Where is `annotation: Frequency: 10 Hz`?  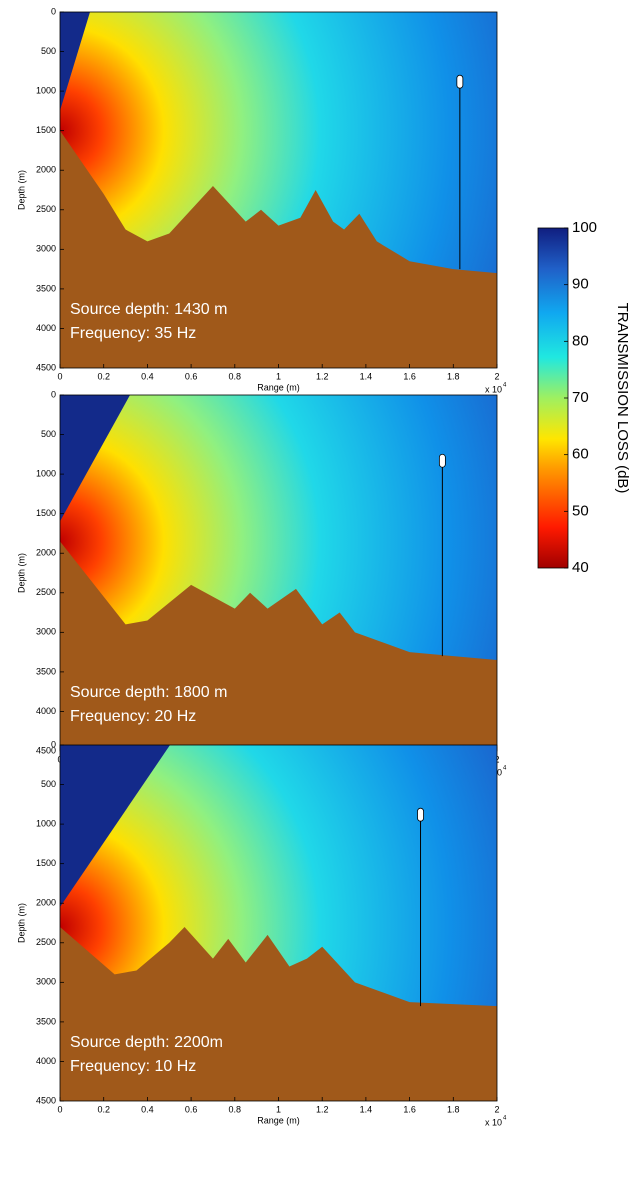 annotation: Frequency: 10 Hz is located at coordinates (133, 1066).